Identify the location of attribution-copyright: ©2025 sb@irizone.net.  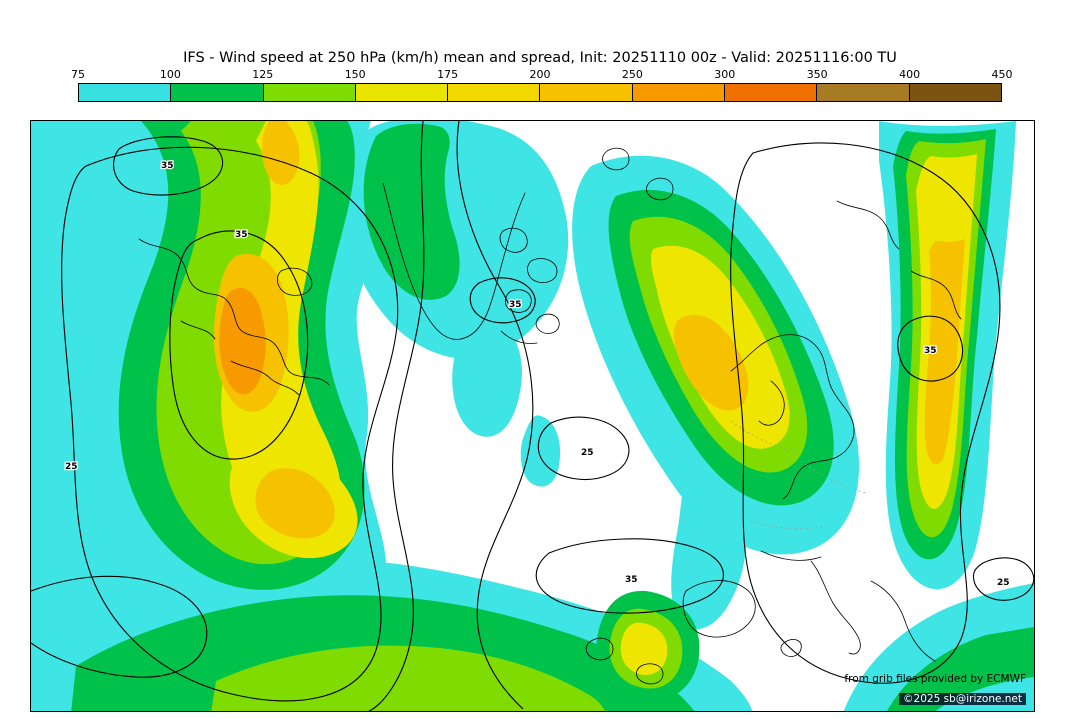
(962, 699).